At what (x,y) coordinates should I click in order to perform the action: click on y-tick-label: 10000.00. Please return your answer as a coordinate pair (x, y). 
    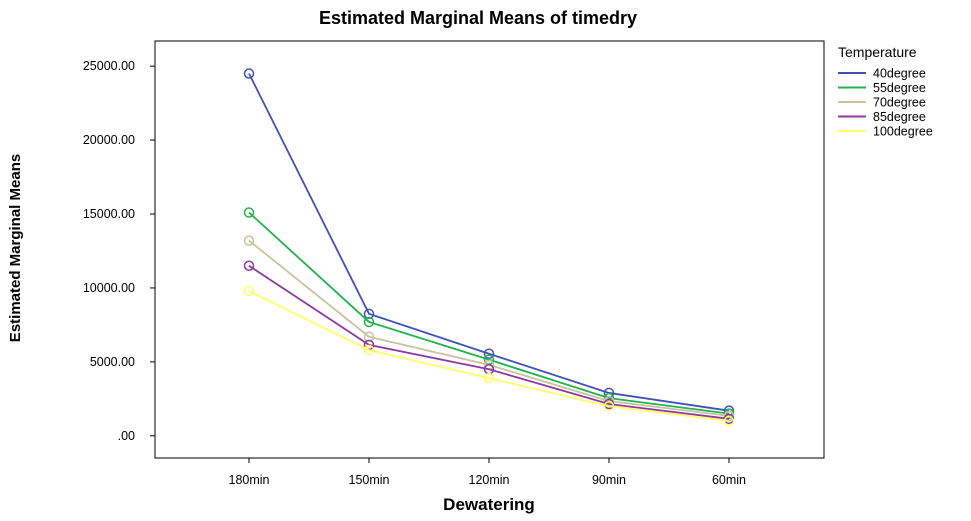
    Looking at the image, I should click on (109, 288).